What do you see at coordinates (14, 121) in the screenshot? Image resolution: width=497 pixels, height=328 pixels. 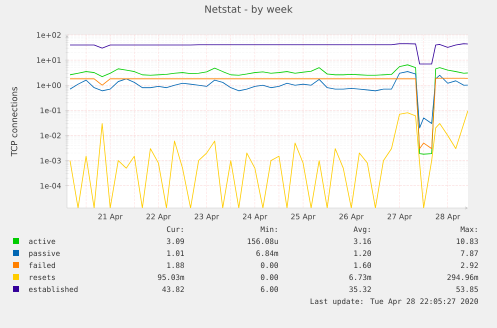 I see `y-axis-title: TCP connections` at bounding box center [14, 121].